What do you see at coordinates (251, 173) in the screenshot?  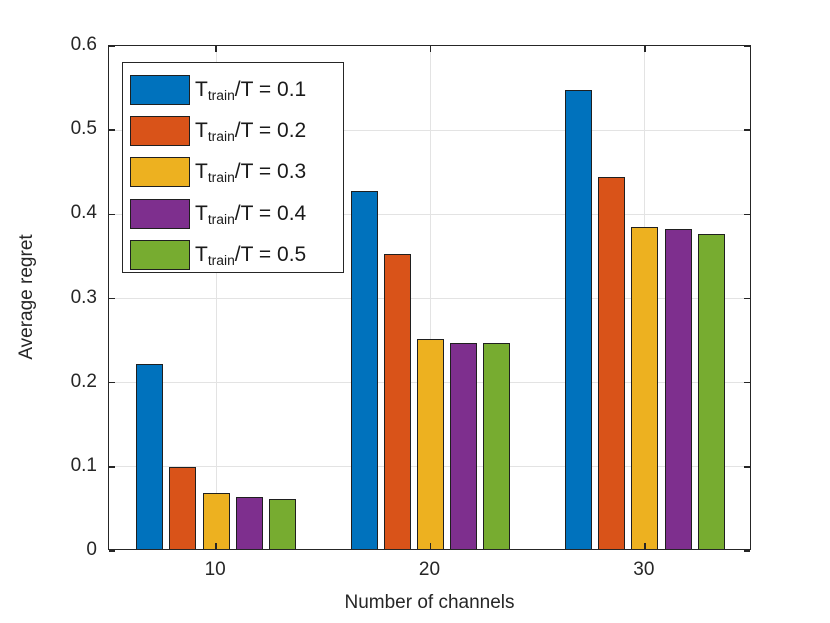 I see `legend-label: Ttrain/T = 0.3` at bounding box center [251, 173].